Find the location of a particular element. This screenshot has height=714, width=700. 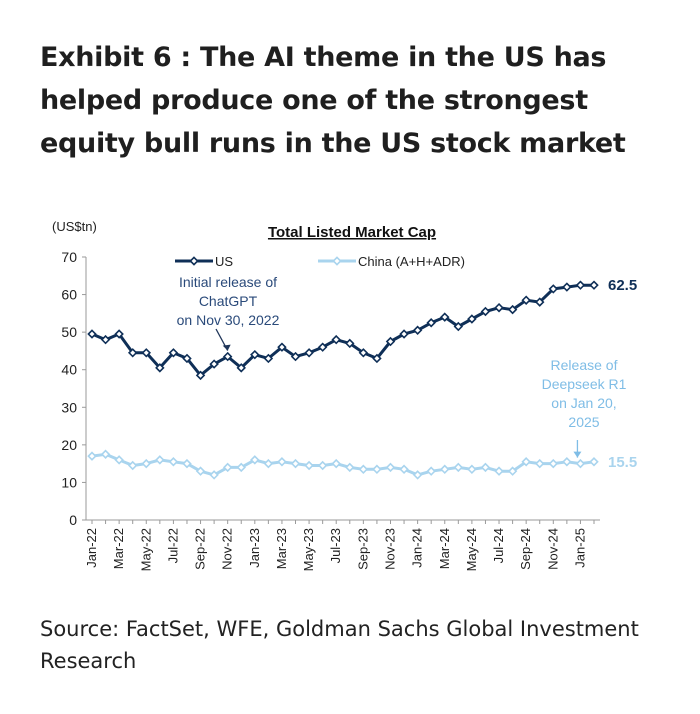

x-tick-label: Mar-24 is located at coordinates (444, 548).